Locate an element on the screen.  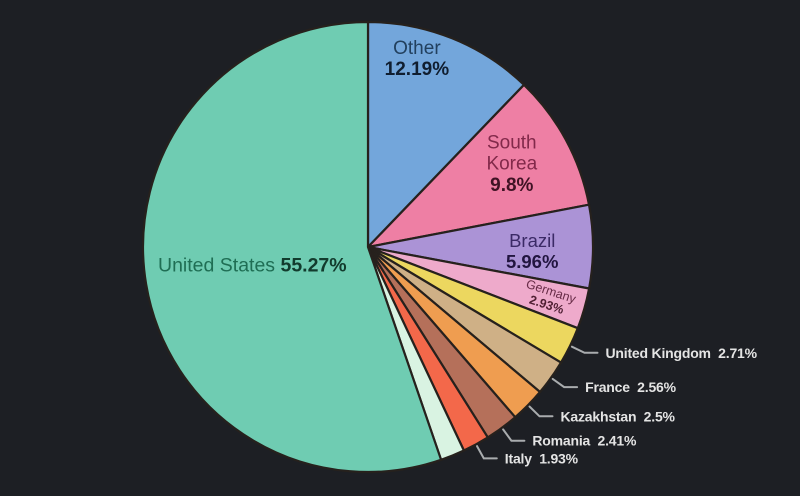
outside-label-romania: Romania 2.41% is located at coordinates (584, 441).